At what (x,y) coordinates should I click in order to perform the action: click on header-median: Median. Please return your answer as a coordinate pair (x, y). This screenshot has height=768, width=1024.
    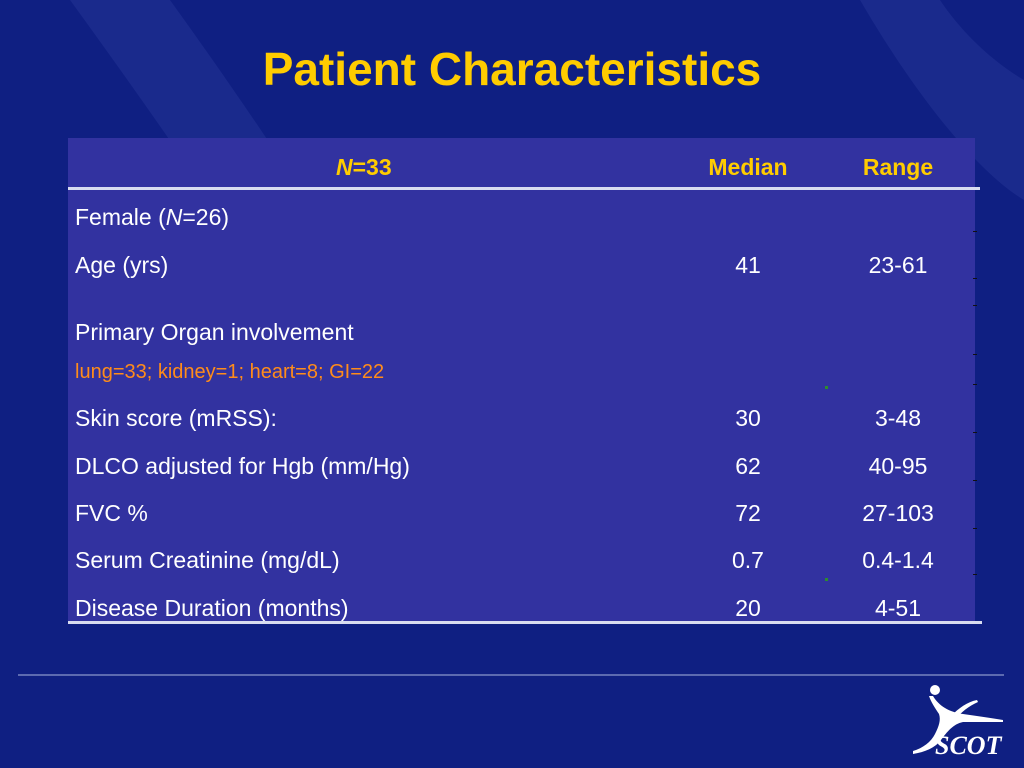
    Looking at the image, I should click on (748, 167).